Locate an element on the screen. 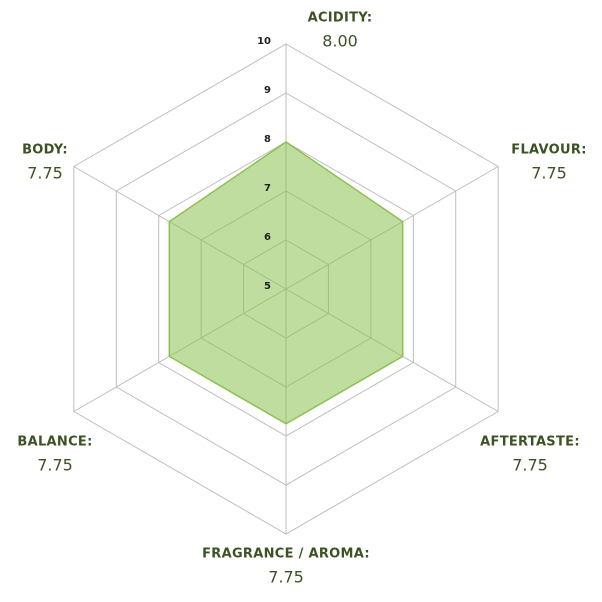  tick-label: 6 is located at coordinates (267, 237).